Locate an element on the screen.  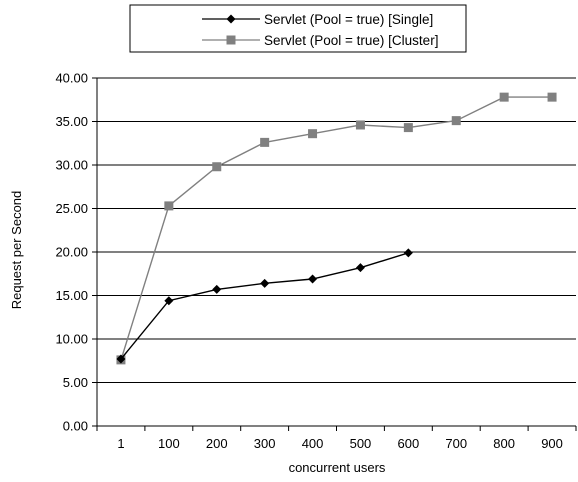
series-line is located at coordinates (264, 306).